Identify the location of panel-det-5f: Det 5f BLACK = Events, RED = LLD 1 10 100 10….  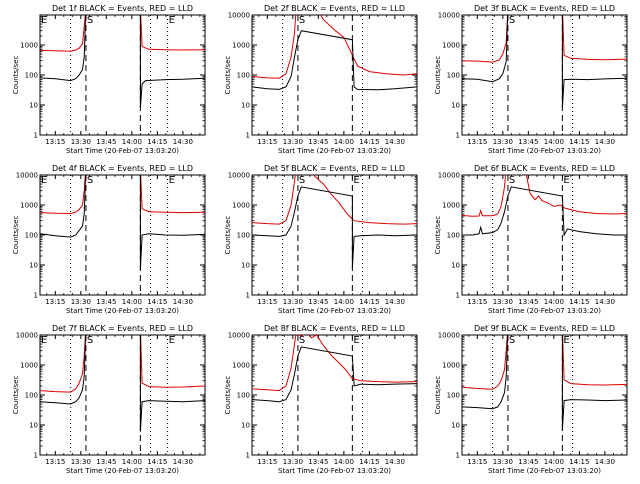
(321, 239).